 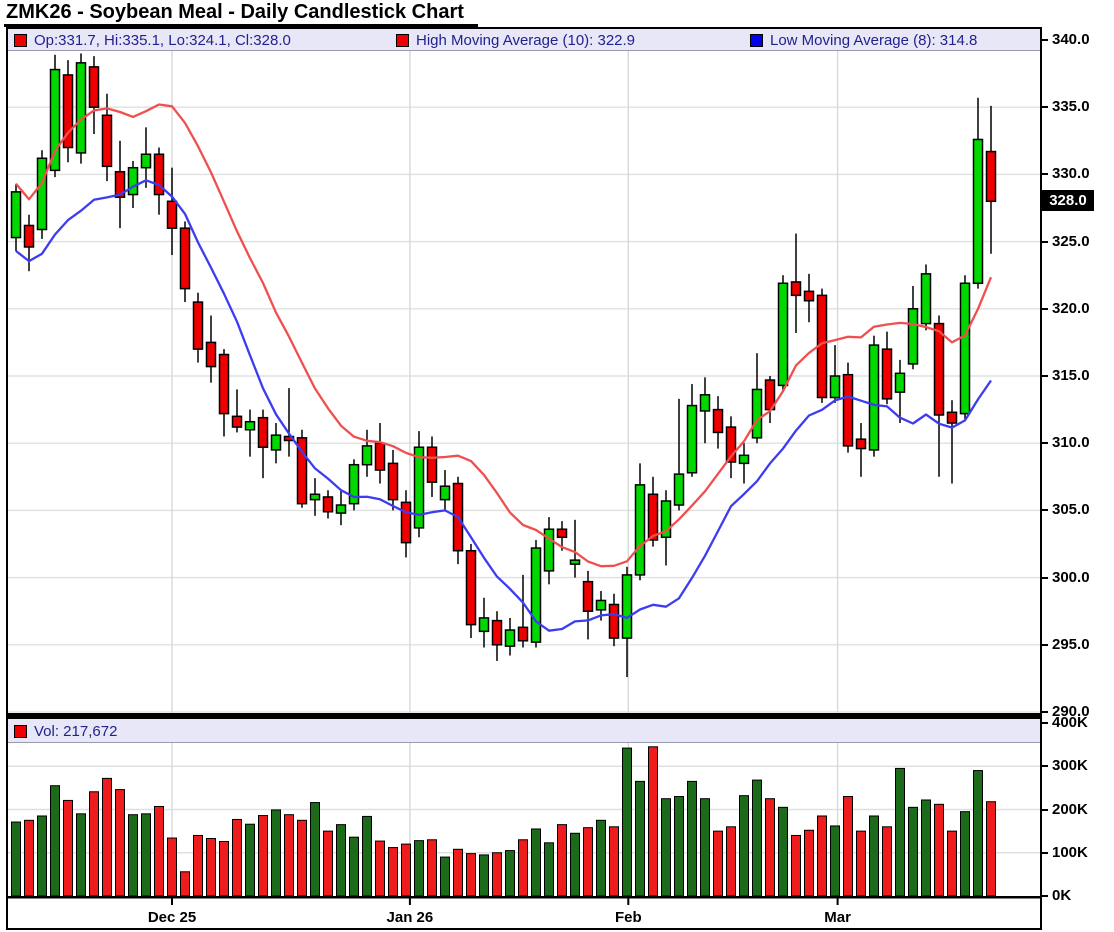 What do you see at coordinates (1070, 766) in the screenshot?
I see `volume-axis-label: 300K` at bounding box center [1070, 766].